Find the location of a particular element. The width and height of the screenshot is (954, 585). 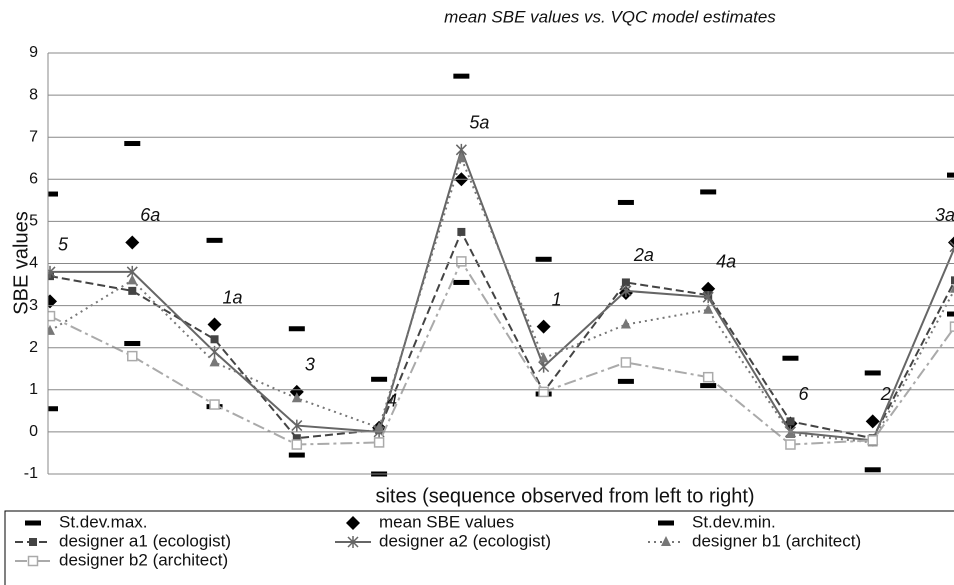

y-tick-label: 9 is located at coordinates (33, 52).